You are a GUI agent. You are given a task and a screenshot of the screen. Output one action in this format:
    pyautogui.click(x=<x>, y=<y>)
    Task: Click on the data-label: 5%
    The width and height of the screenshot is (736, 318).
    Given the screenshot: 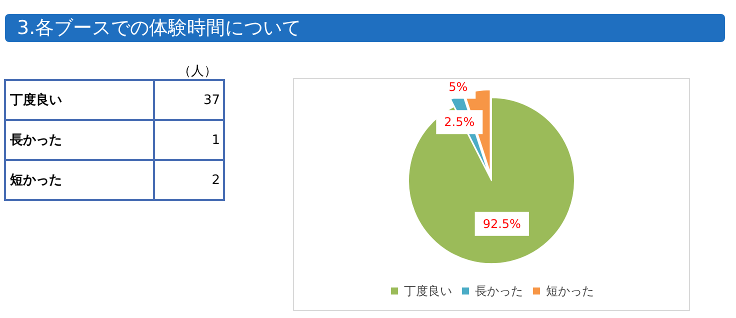 What is the action you would take?
    pyautogui.click(x=458, y=87)
    